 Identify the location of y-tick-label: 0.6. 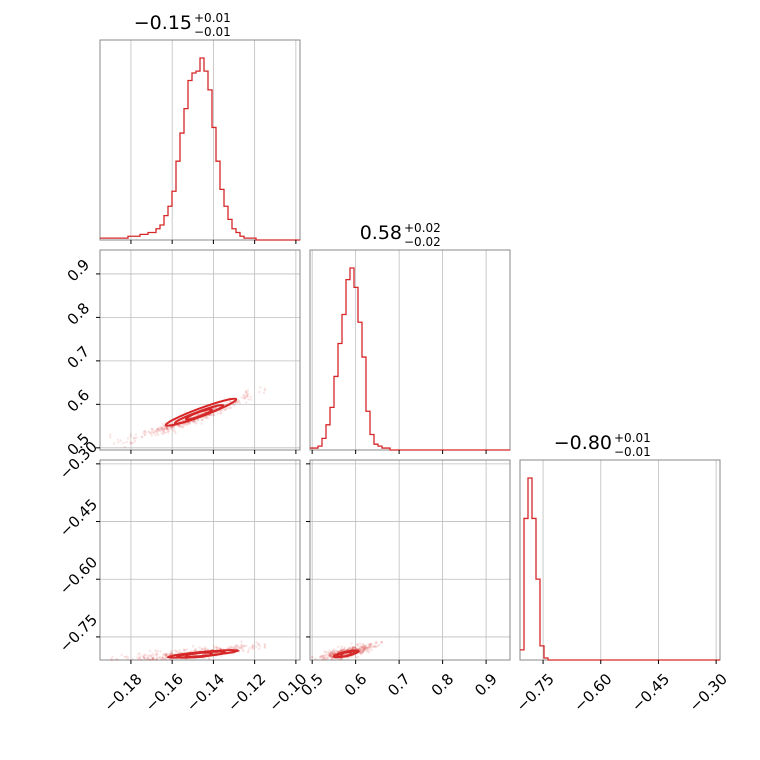
(79, 401).